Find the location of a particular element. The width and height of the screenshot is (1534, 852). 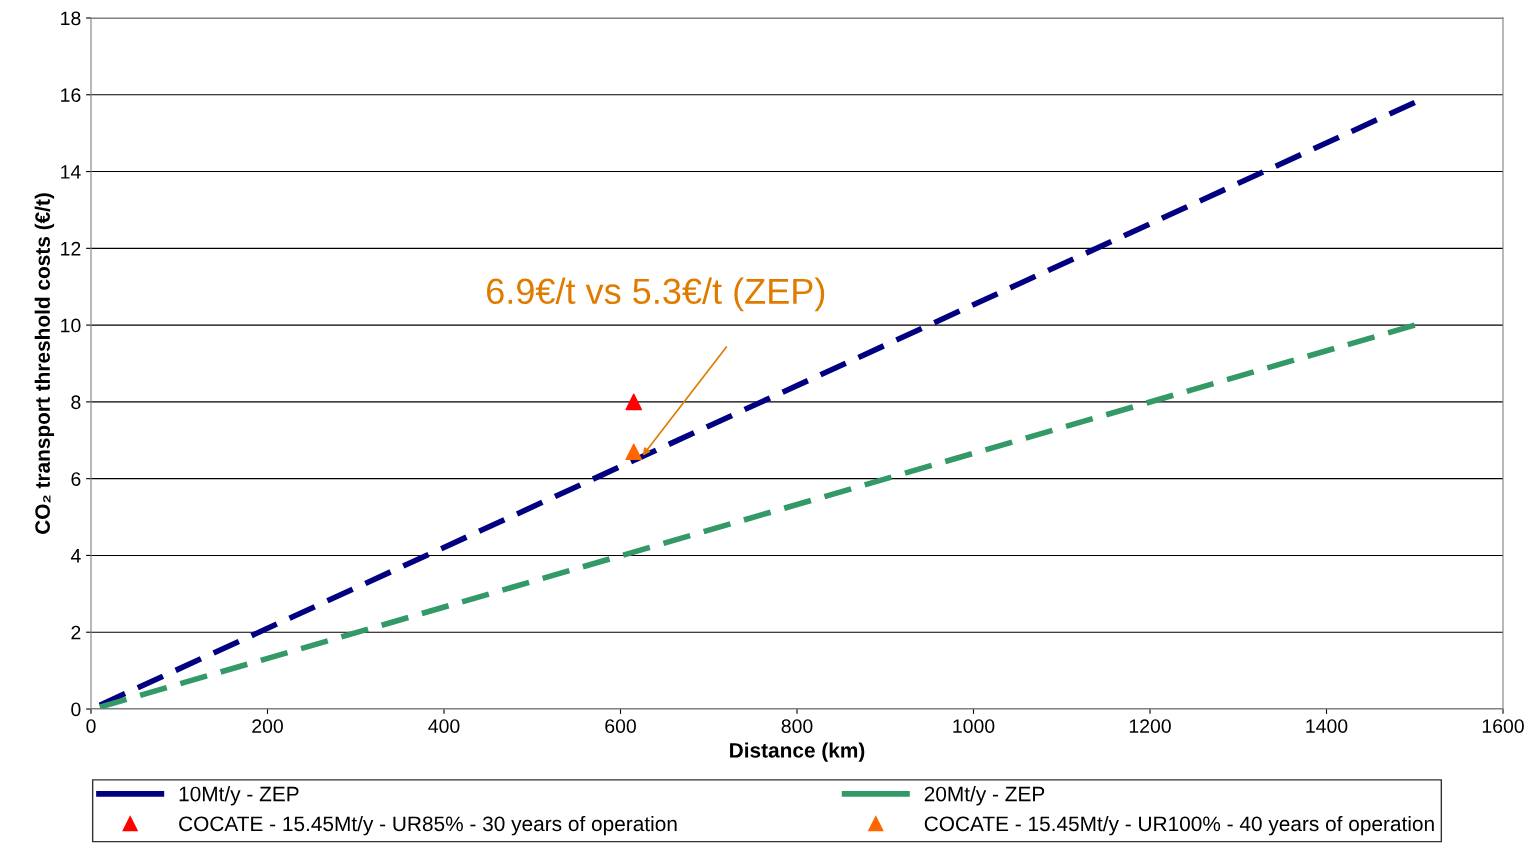

y-axis-title: CO₂ transport threshold costs (€/t) is located at coordinates (44, 363).